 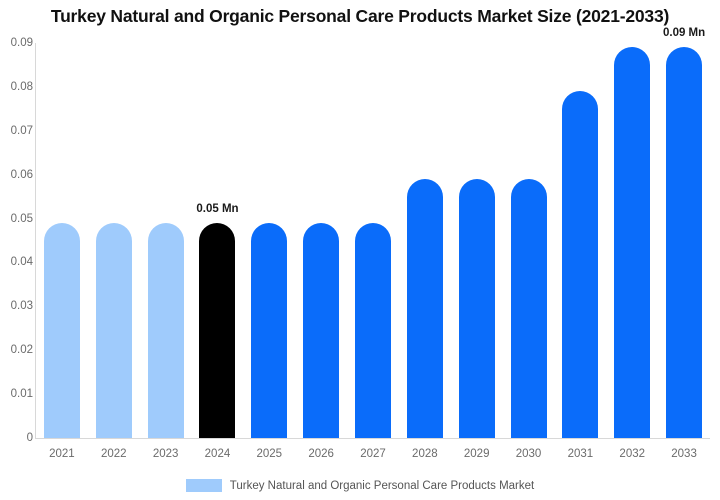 I want to click on bar-group: 0.05 Mn 2024, so click(x=218, y=250).